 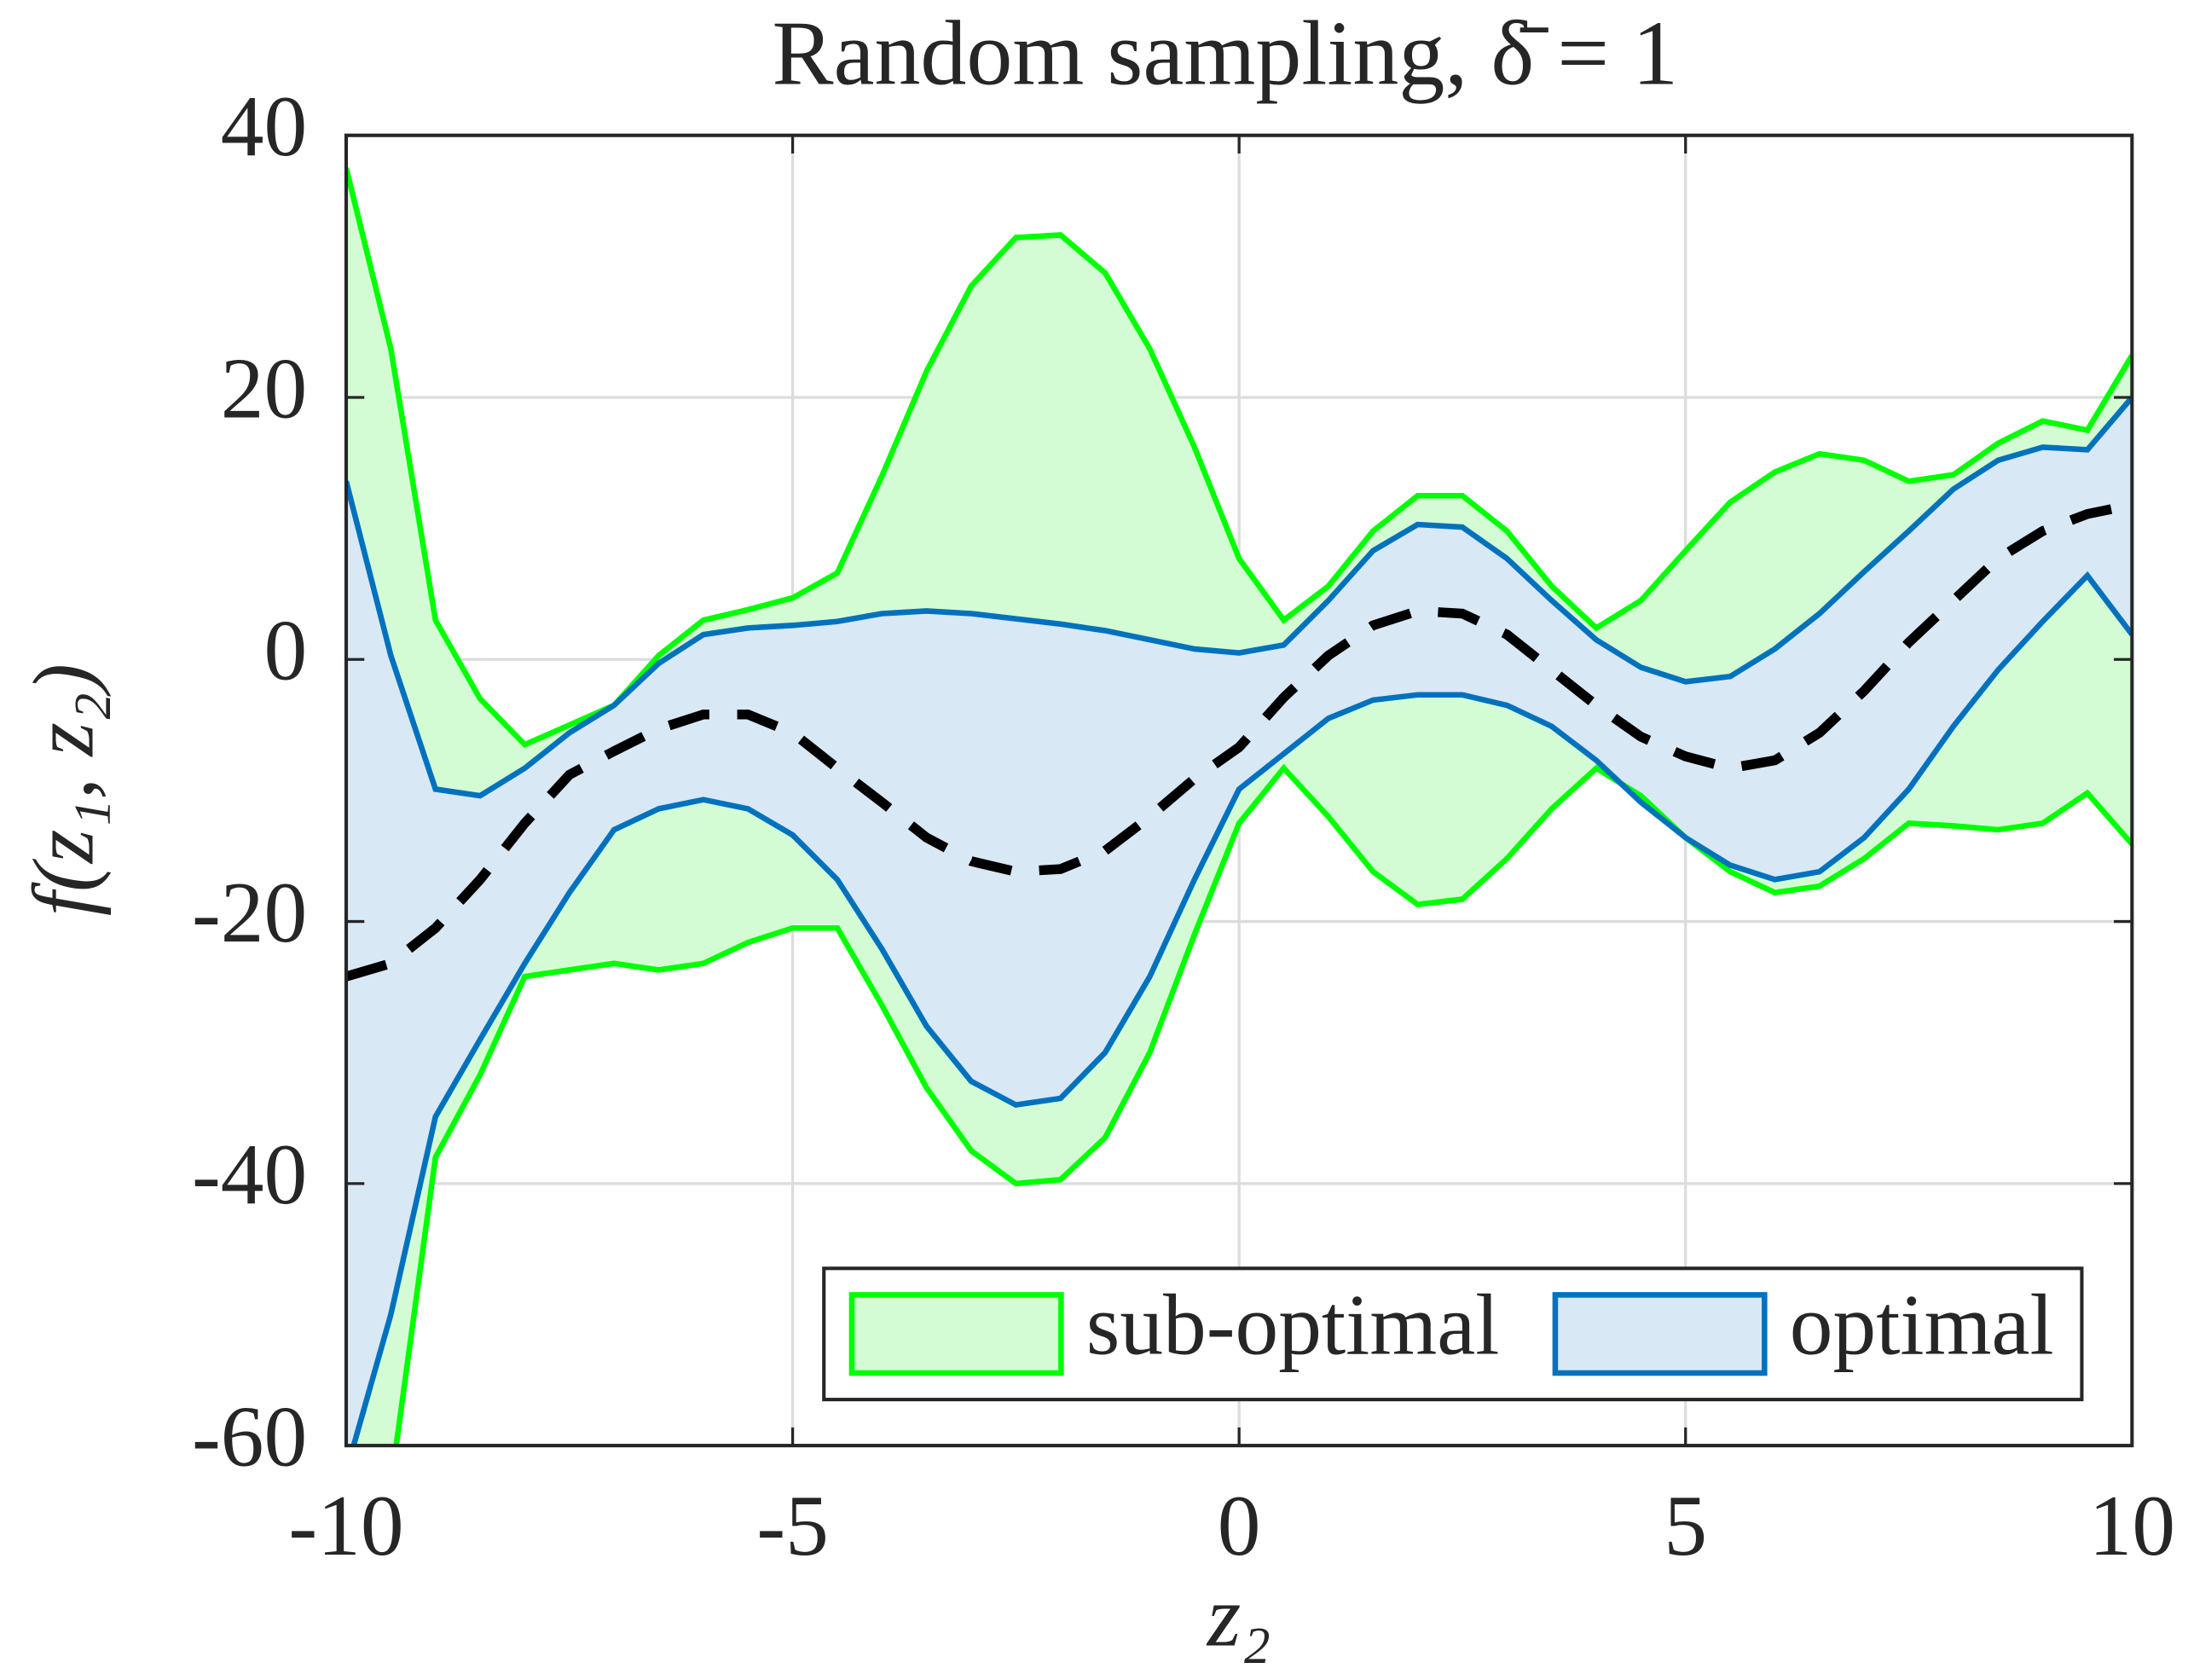 What do you see at coordinates (64, 790) in the screenshot?
I see `y-axis-label: f(z₁, z₂)` at bounding box center [64, 790].